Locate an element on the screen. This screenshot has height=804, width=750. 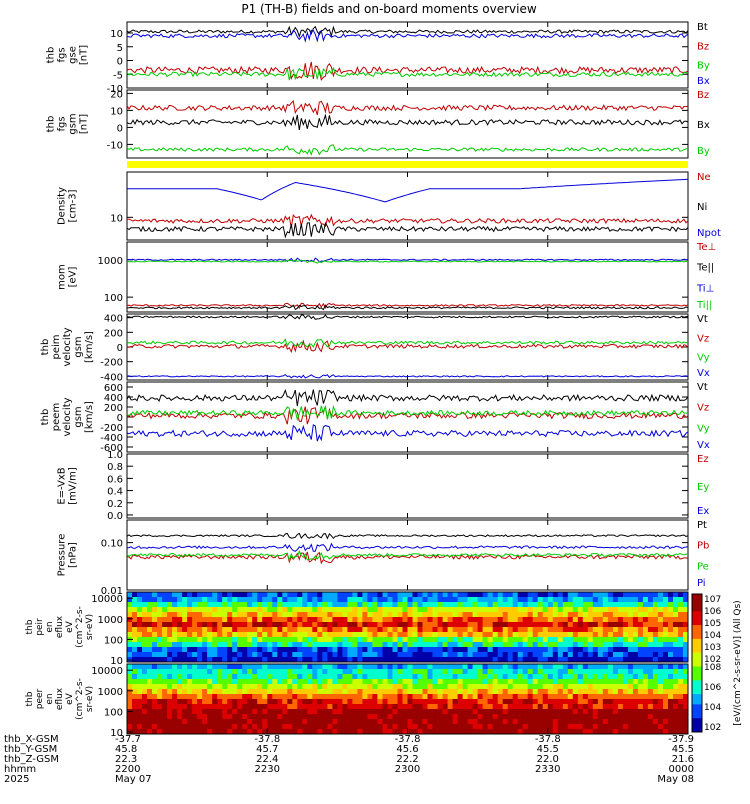
ytick-label: 200 is located at coordinates (113, 333).